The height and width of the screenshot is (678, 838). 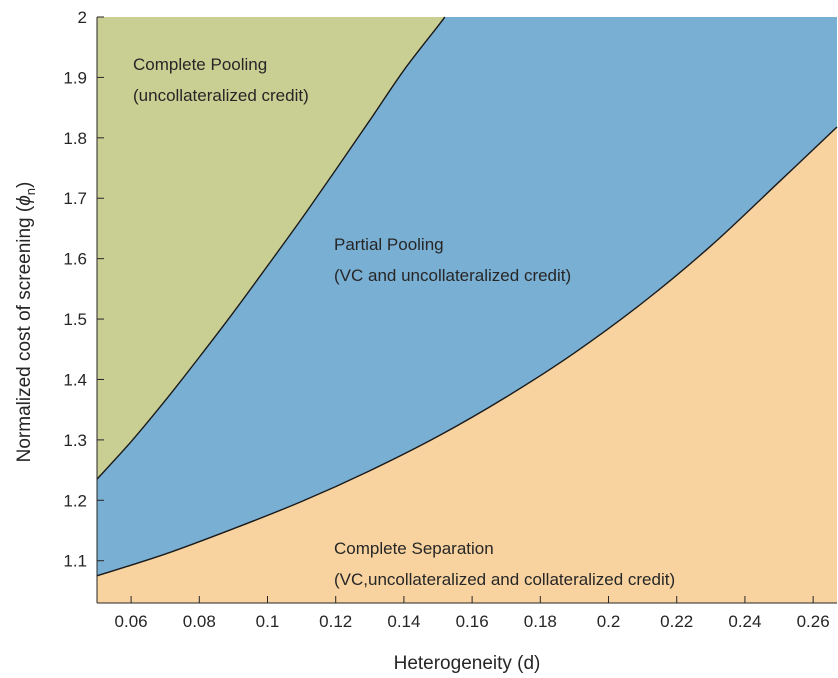 What do you see at coordinates (75, 379) in the screenshot?
I see `y-tick-label: 1.4` at bounding box center [75, 379].